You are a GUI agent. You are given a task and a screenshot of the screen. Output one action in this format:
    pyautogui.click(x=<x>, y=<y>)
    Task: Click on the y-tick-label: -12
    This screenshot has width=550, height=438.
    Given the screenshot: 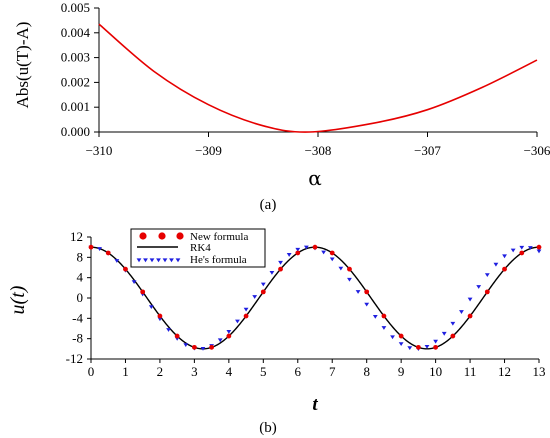 What is the action you would take?
    pyautogui.click(x=74, y=358)
    